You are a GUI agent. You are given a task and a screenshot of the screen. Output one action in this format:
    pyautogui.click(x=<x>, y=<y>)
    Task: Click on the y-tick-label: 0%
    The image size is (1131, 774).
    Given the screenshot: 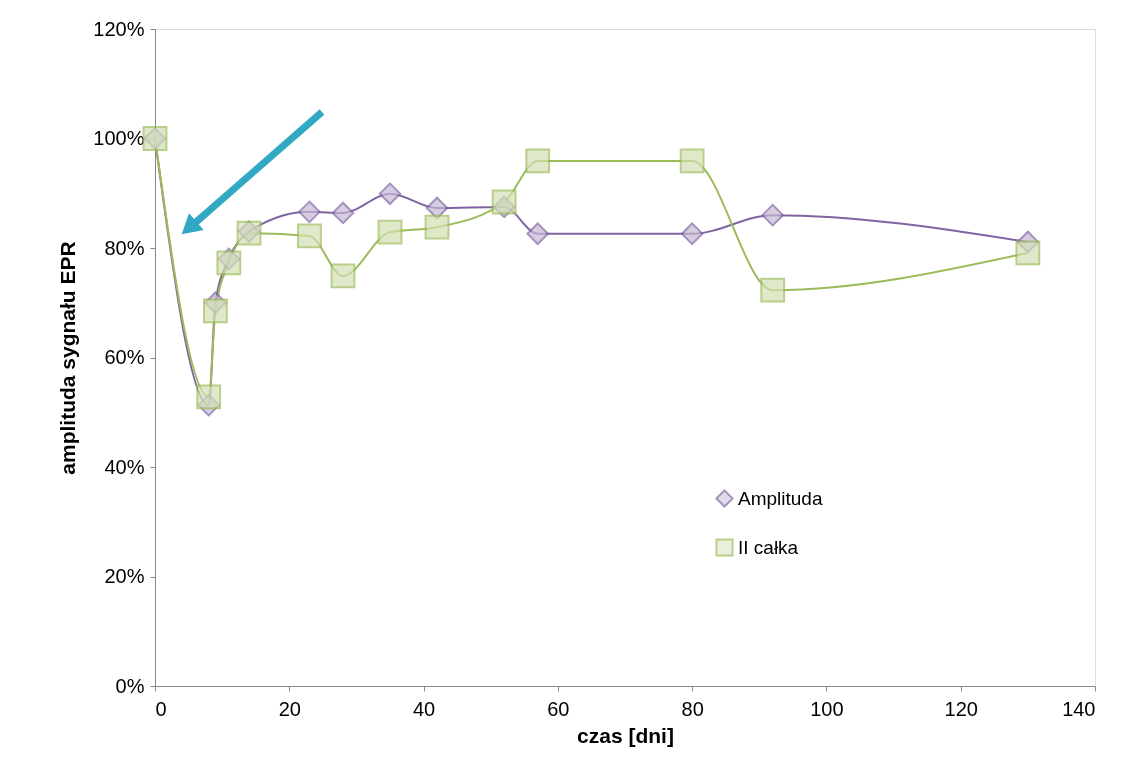 What is the action you would take?
    pyautogui.click(x=130, y=685)
    